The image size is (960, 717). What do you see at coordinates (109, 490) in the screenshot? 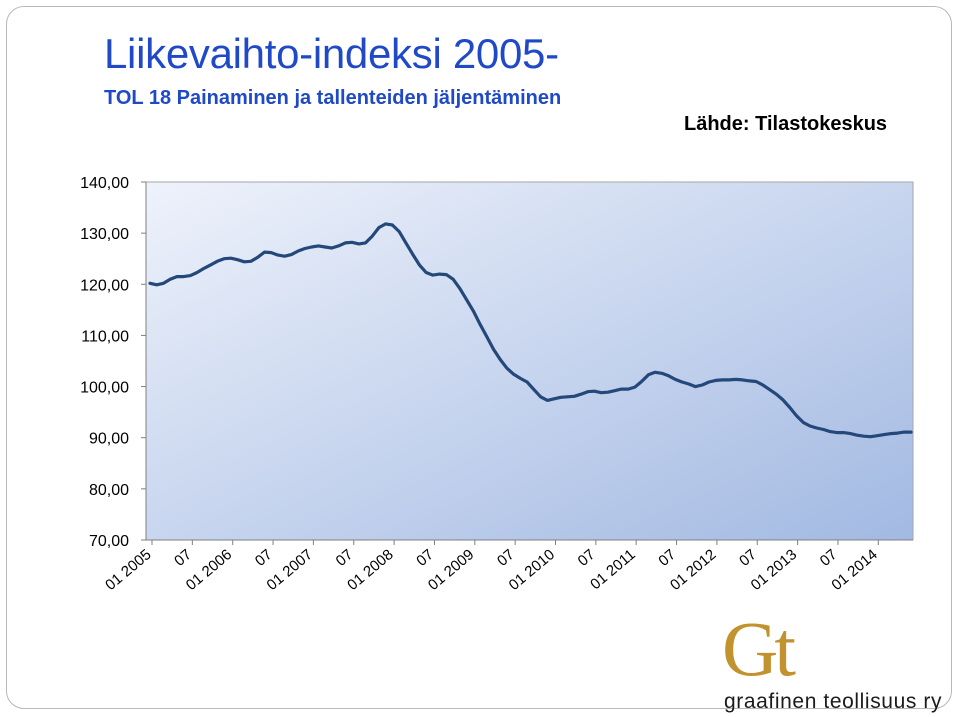
I see `y-tick-label: 80,00` at bounding box center [109, 490].